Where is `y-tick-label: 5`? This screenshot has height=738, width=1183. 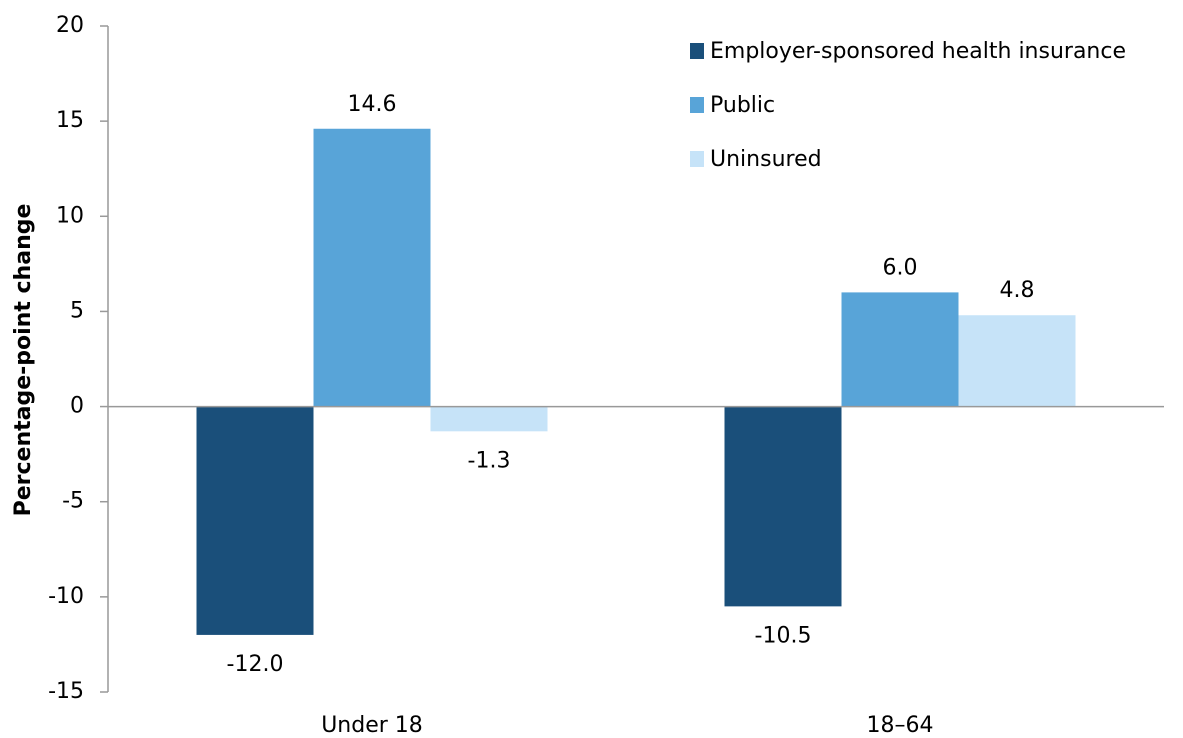
y-tick-label: 5 is located at coordinates (77, 310).